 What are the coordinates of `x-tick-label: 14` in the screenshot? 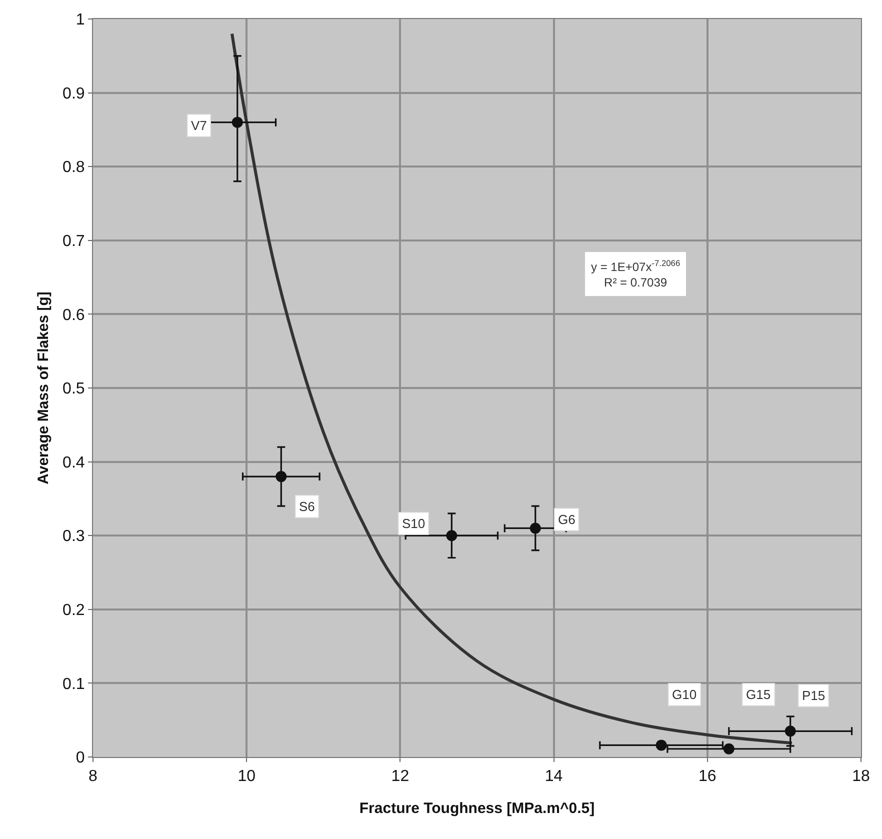 It's located at (553, 777).